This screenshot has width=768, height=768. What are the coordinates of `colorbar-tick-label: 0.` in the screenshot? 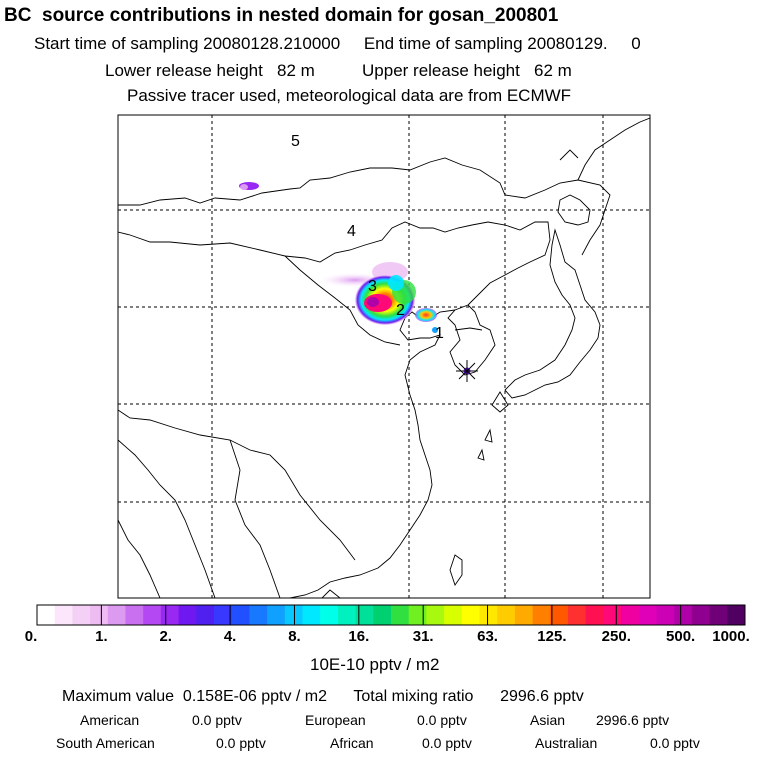 It's located at (31, 636).